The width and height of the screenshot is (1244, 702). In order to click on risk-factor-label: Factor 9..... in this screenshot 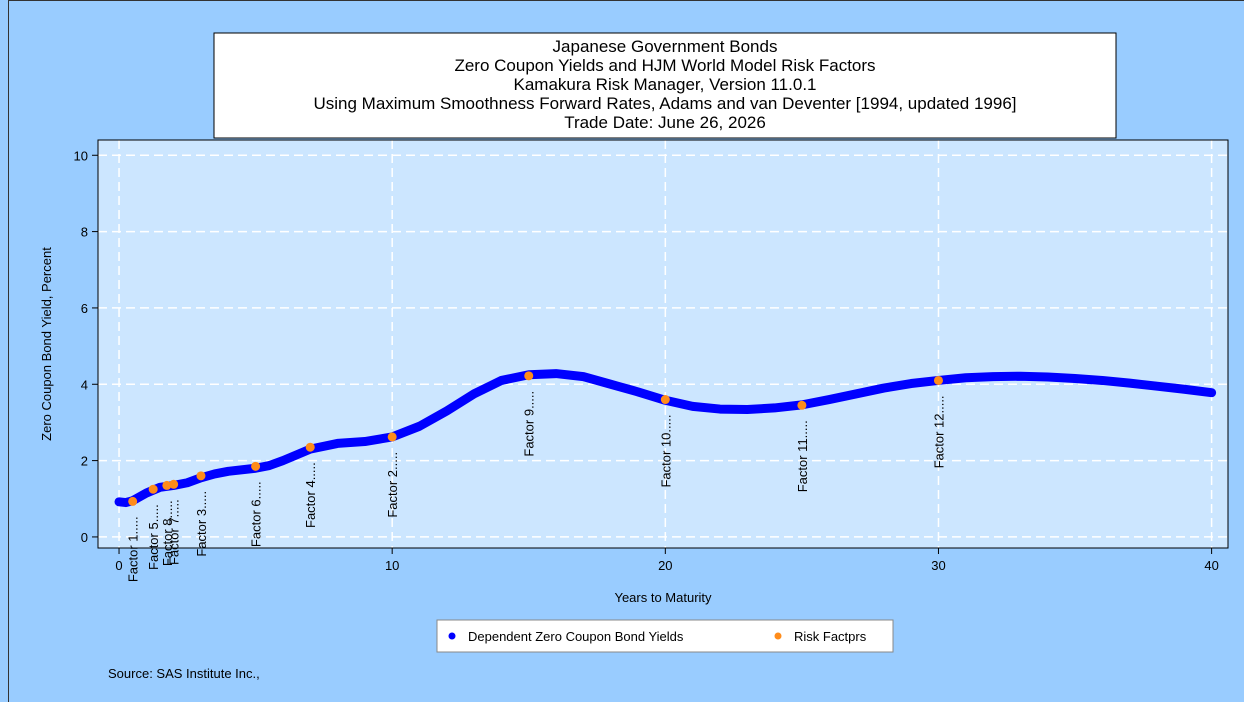, I will do `click(529, 424)`.